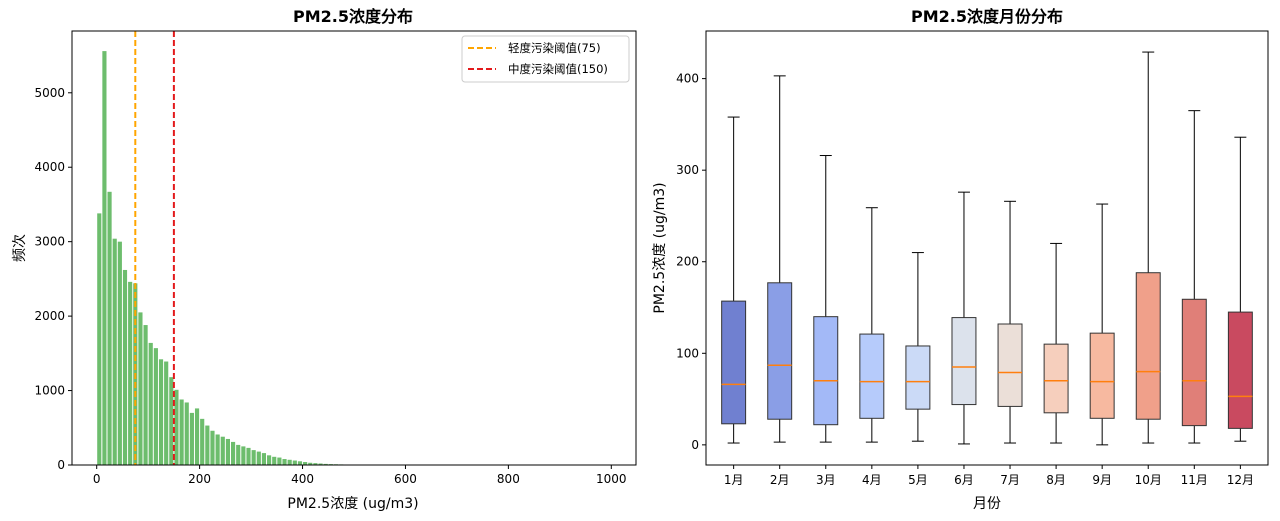 The height and width of the screenshot is (521, 1280). Describe the element at coordinates (545, 59) in the screenshot. I see `histogram-legend: 轻度污染阈值(75) 中度污染阈值(150)` at that location.